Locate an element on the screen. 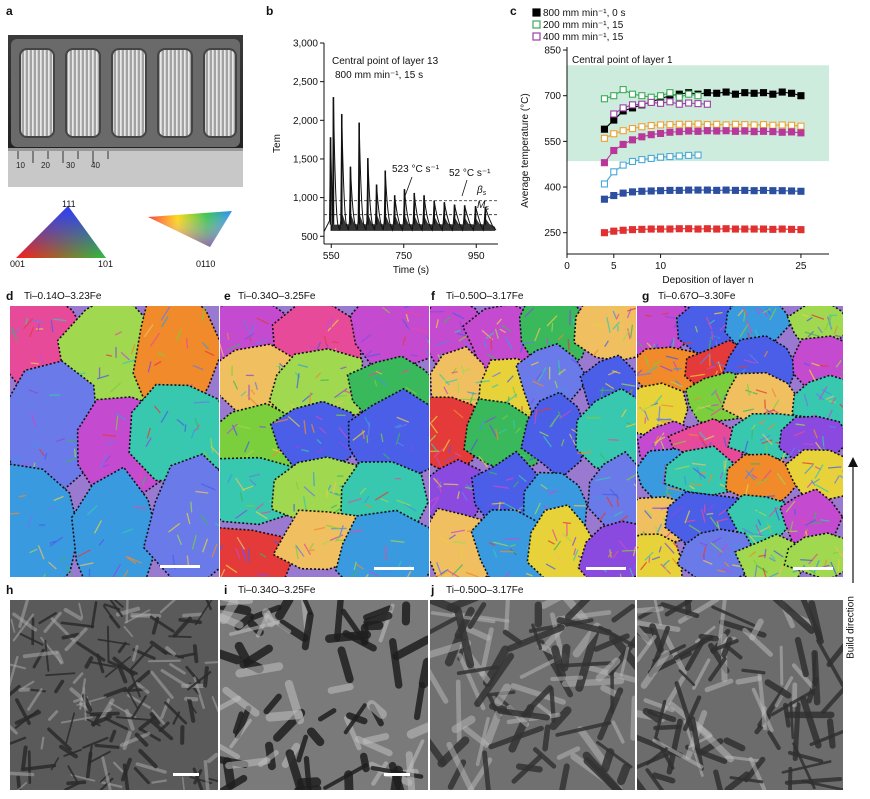 The image size is (870, 799). y-tick-label: 250 is located at coordinates (552, 233).